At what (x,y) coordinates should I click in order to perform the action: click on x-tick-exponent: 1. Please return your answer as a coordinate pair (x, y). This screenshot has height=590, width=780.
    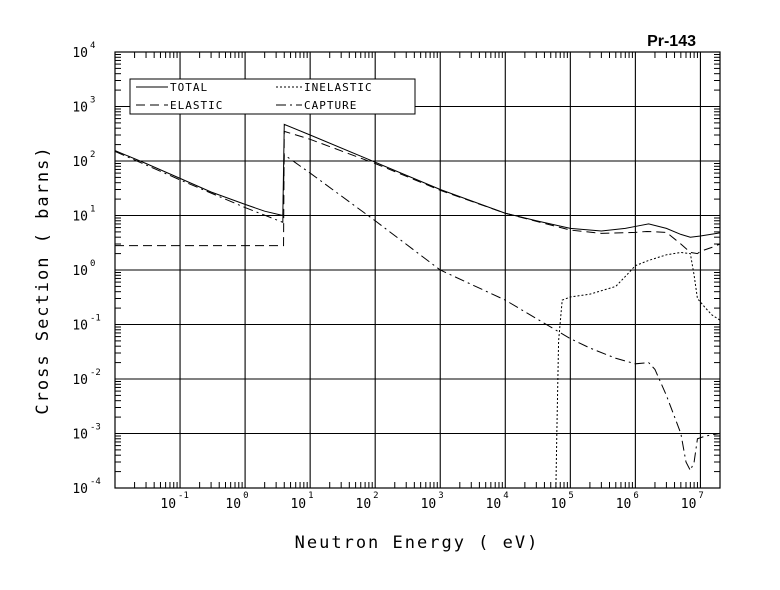
    Looking at the image, I should click on (310, 496).